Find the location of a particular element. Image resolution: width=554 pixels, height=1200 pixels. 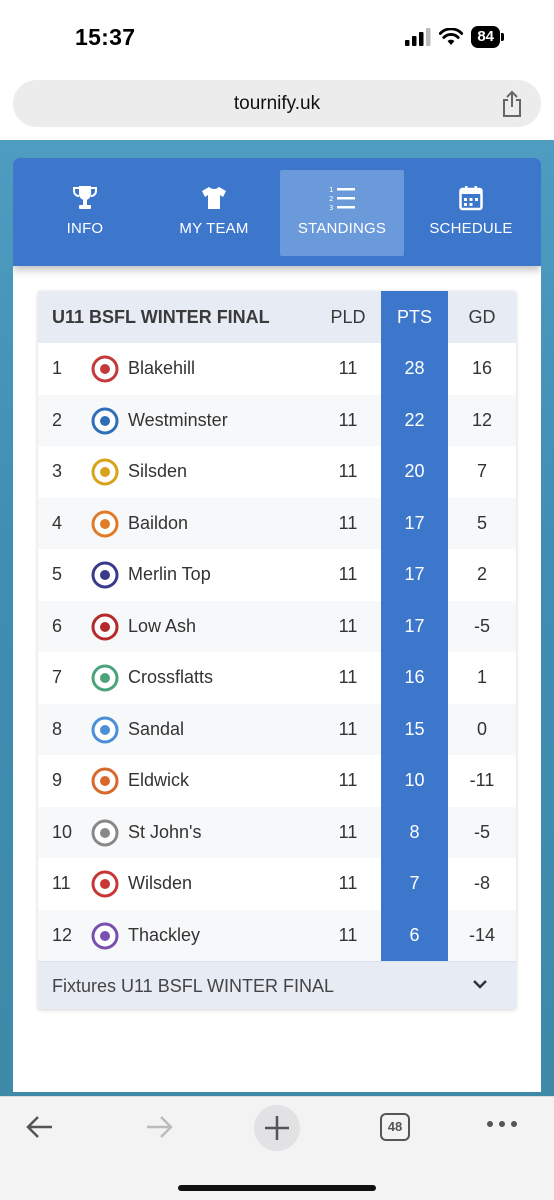

team-name-cell: Blakehill is located at coordinates (162, 368).